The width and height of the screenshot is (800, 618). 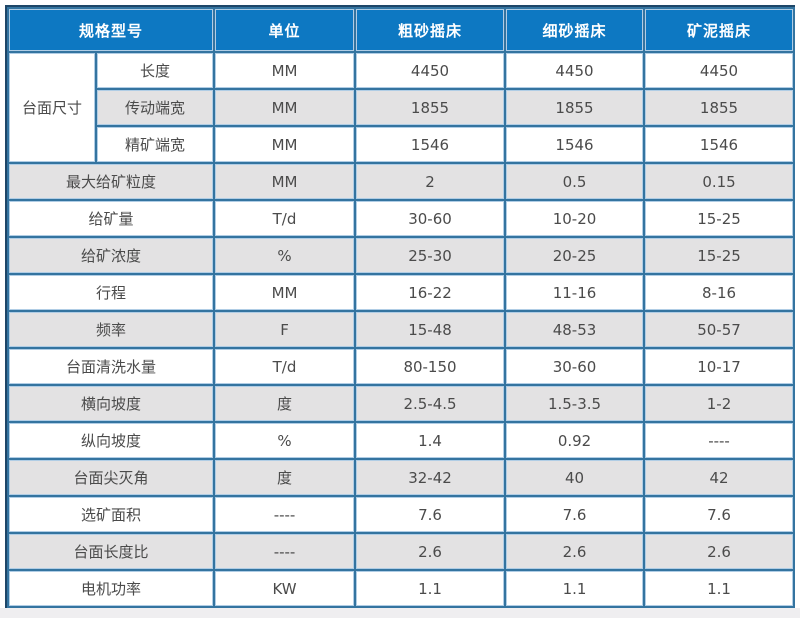 I want to click on spec-label-cell: 传动端宽, so click(x=155, y=107).